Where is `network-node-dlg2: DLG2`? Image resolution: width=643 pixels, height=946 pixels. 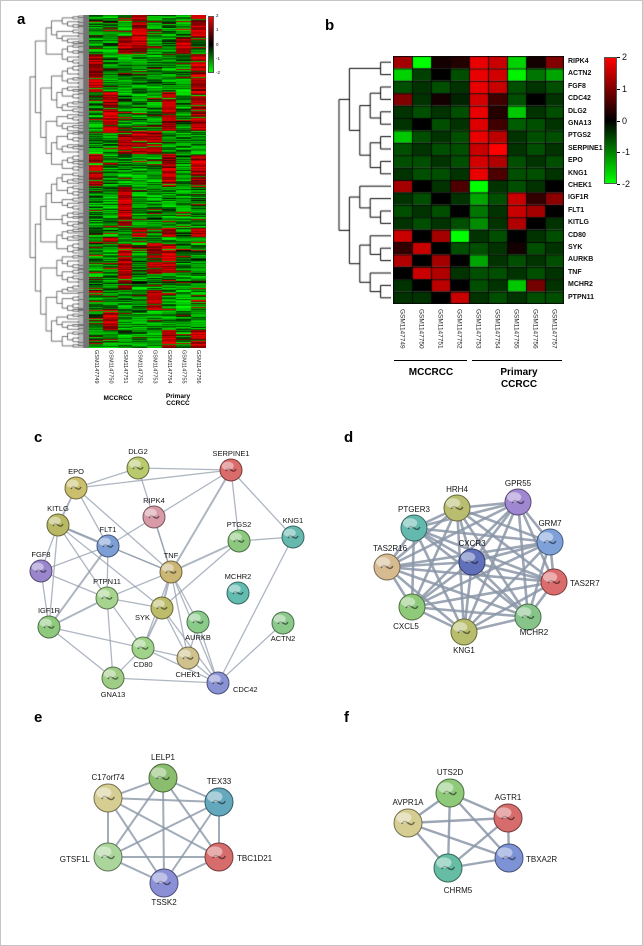 network-node-dlg2: DLG2 is located at coordinates (138, 463).